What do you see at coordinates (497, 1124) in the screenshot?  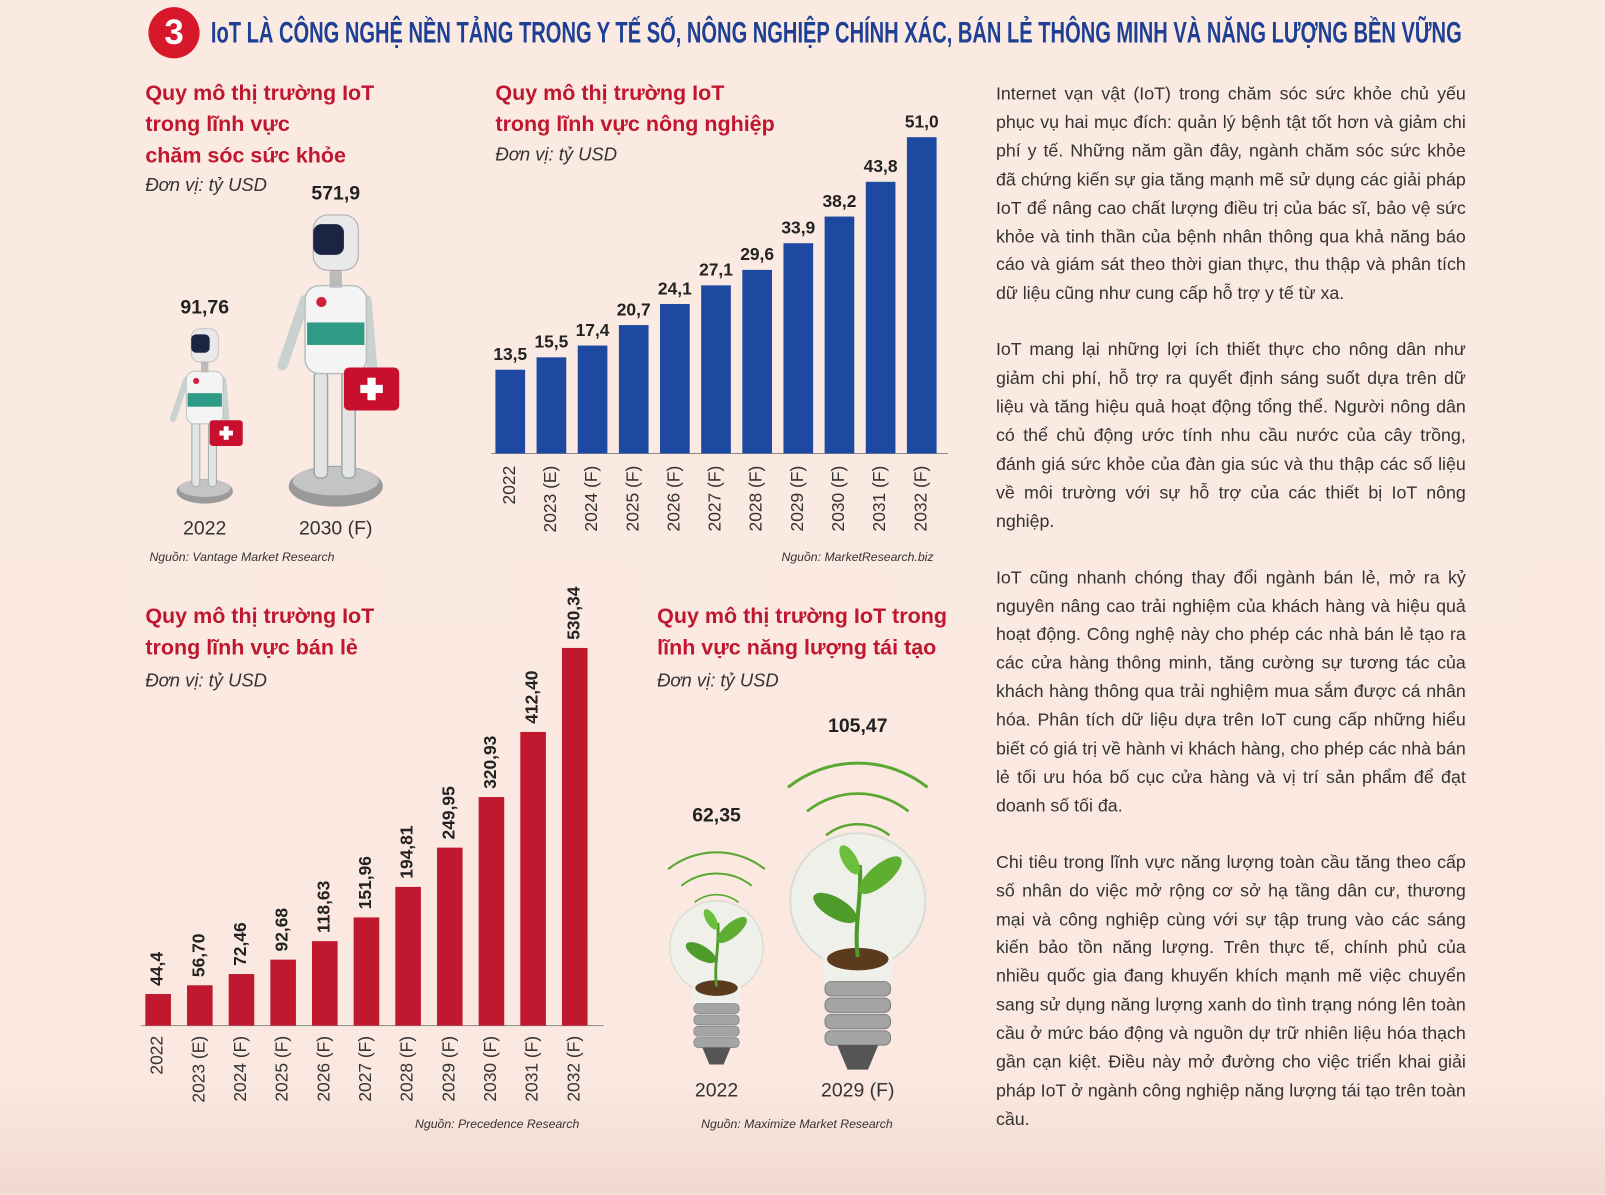 I see `source: Nguồn: Precedence Research` at bounding box center [497, 1124].